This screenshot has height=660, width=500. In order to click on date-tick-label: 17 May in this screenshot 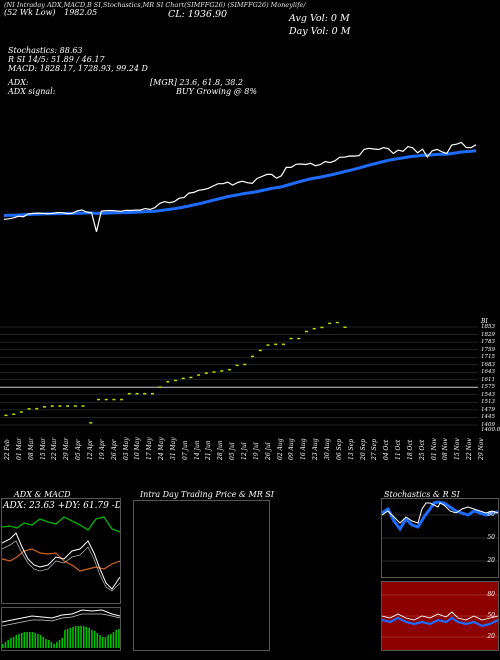, I will do `click(150, 448)`.